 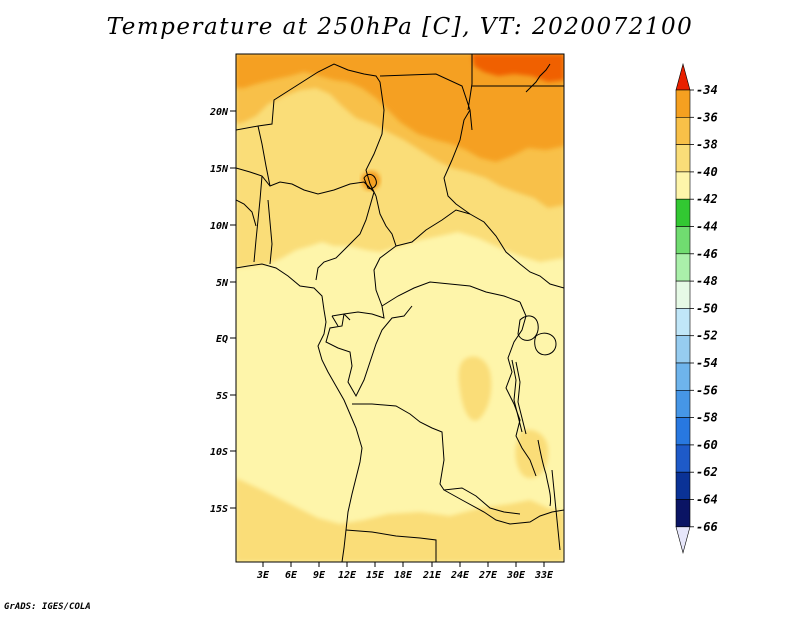 I want to click on lat-label: 15S, so click(x=219, y=509).